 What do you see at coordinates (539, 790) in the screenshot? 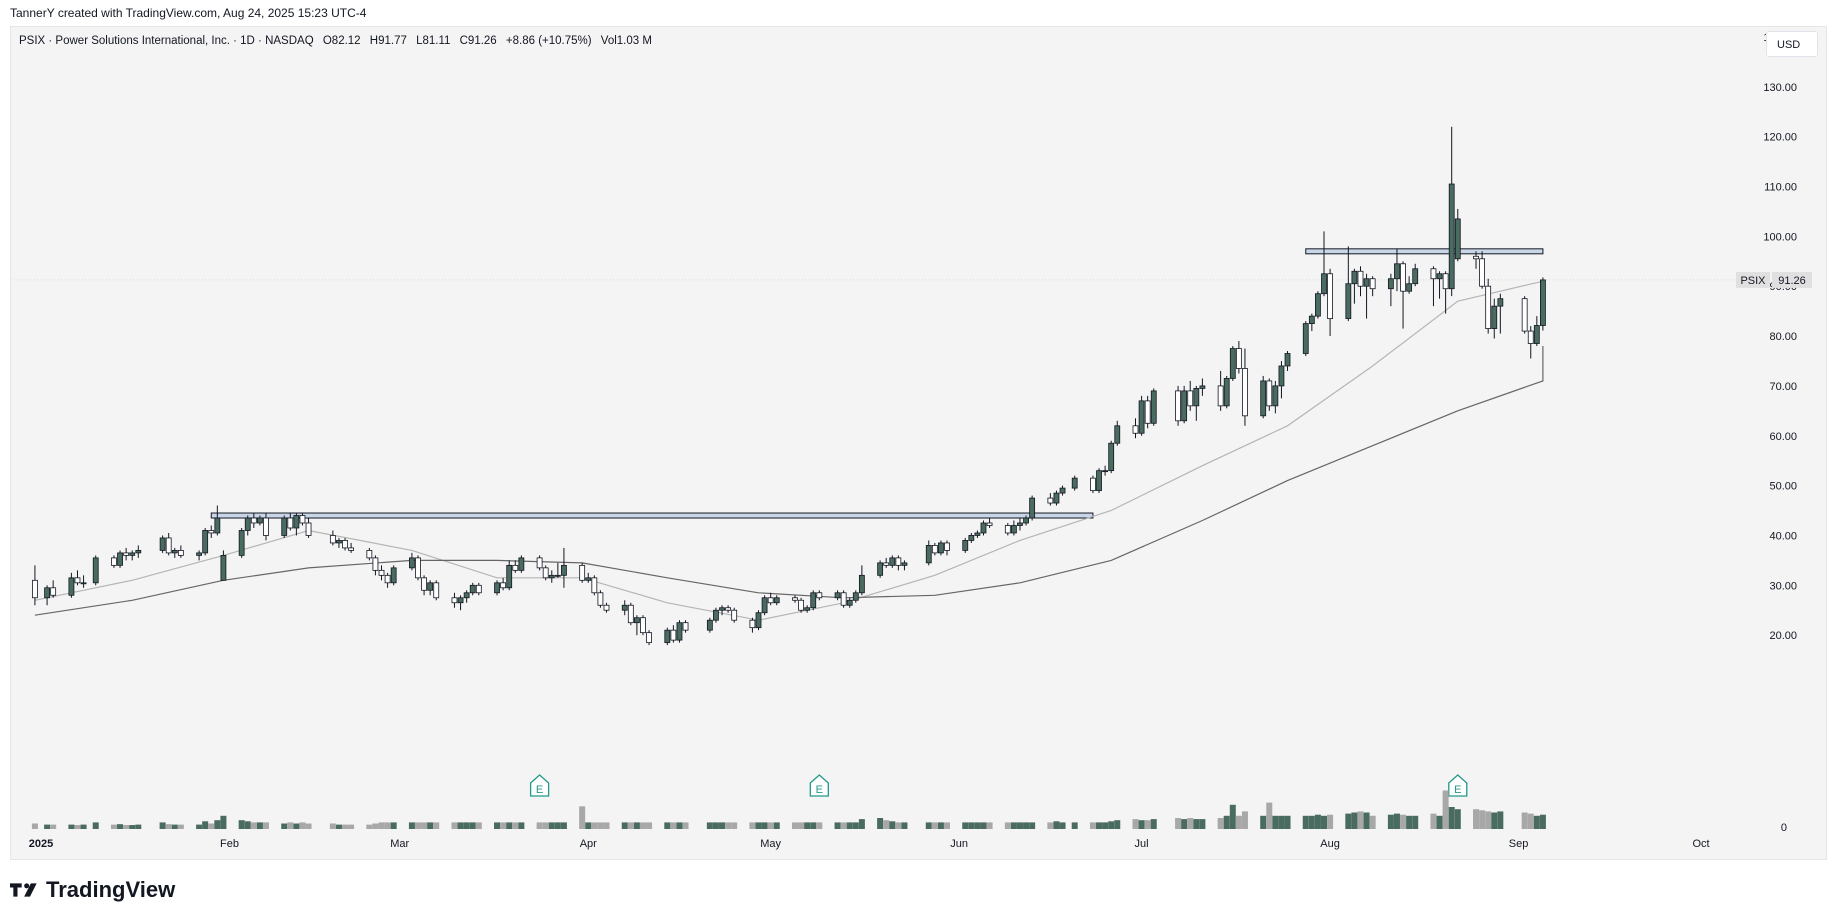
I see `earnings-marker-label: E` at bounding box center [539, 790].